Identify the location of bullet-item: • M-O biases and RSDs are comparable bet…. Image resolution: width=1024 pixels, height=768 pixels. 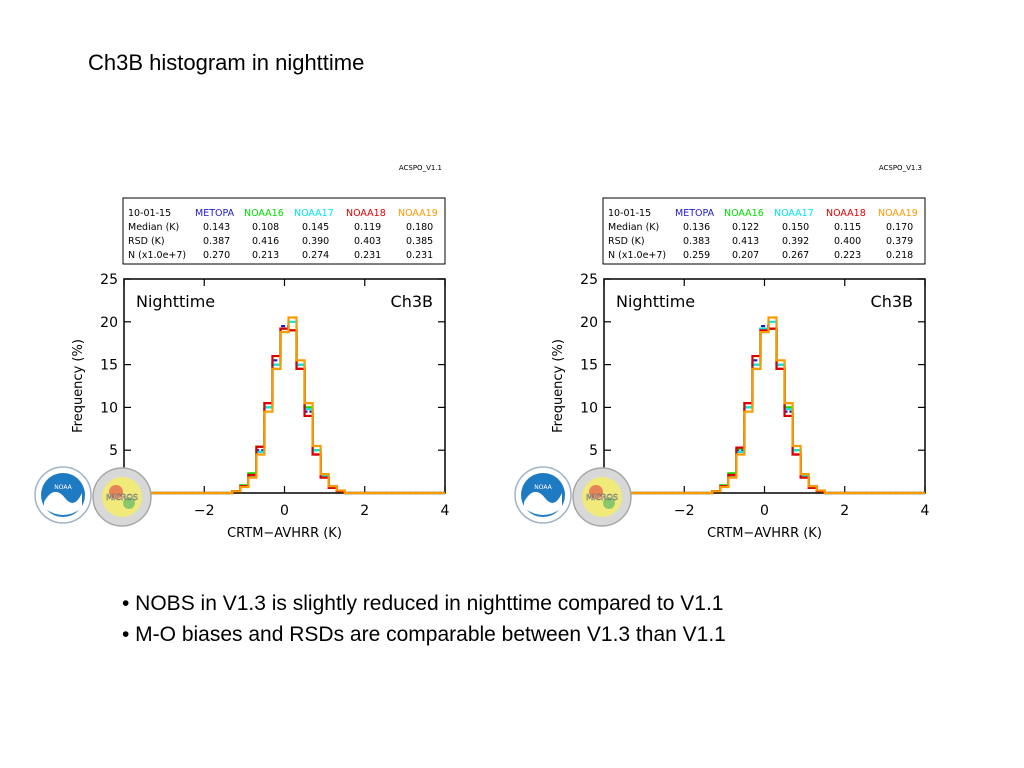
(424, 634).